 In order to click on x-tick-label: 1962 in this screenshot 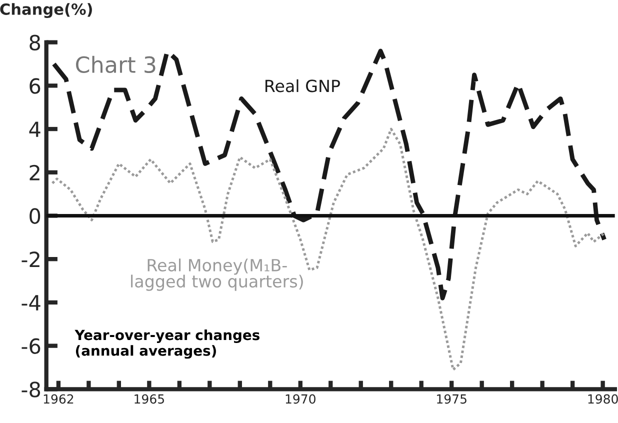, I will do `click(59, 399)`.